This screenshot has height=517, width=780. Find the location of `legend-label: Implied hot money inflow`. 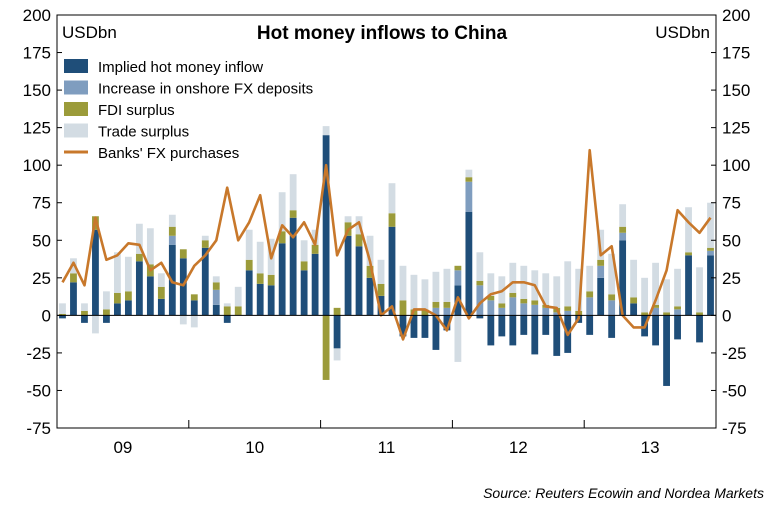

legend-label: Implied hot money inflow is located at coordinates (180, 67).